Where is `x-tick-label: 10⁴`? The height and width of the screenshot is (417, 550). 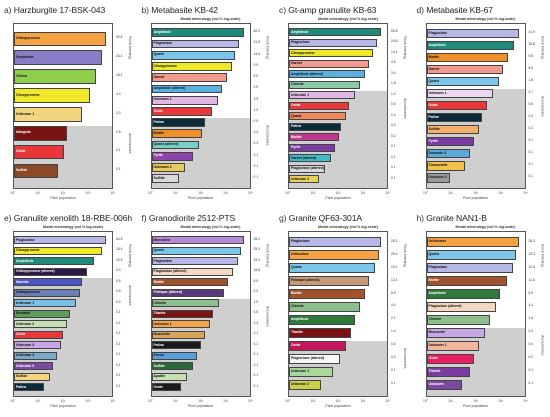
x-tick-label: 10⁴ is located at coordinates (388, 193).